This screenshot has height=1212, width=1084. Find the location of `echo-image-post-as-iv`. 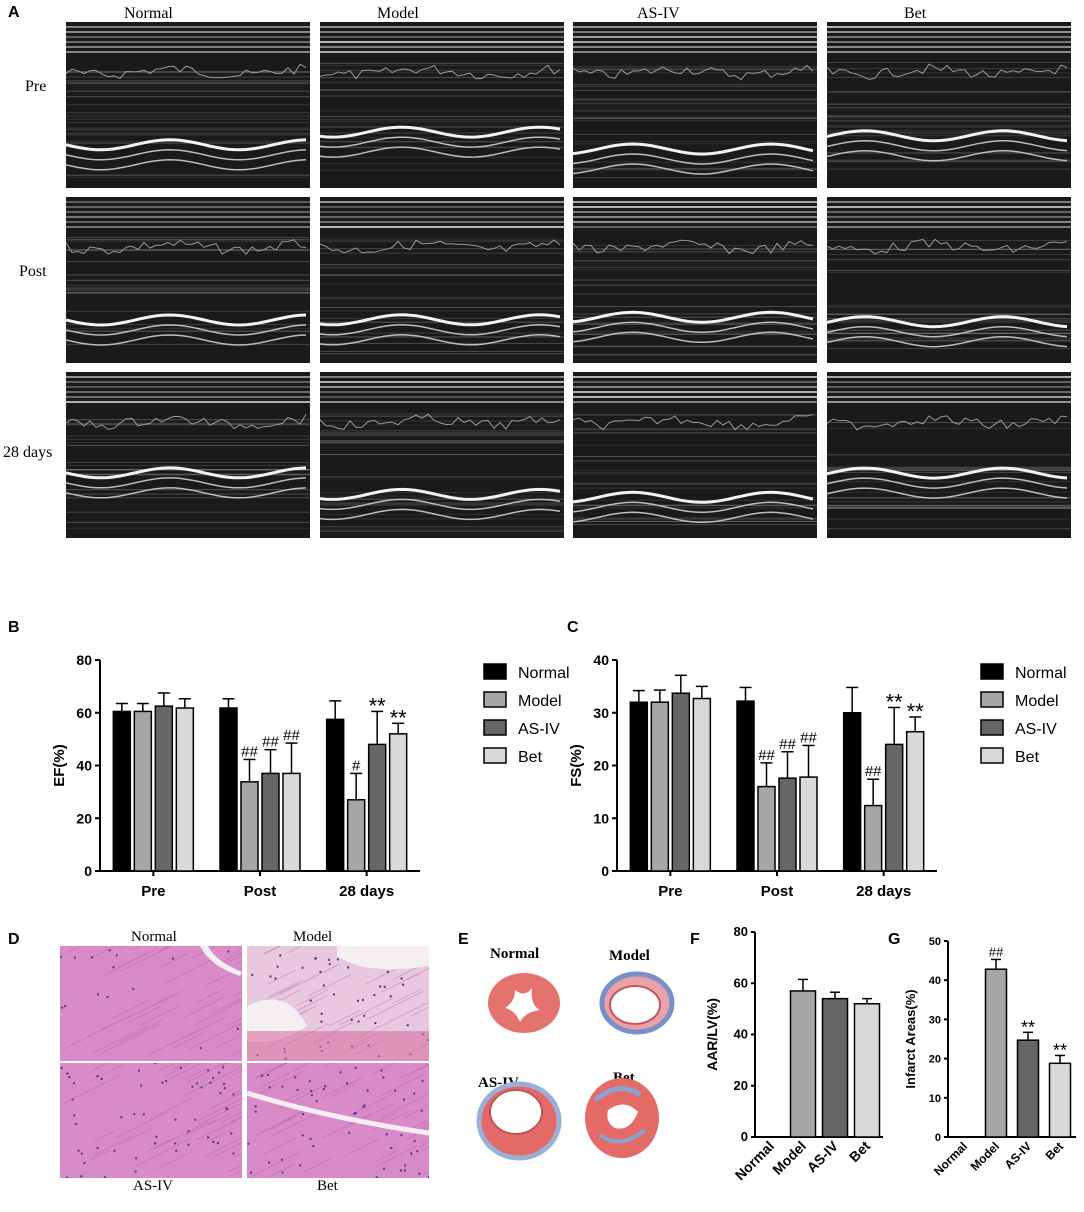

echo-image-post-as-iv is located at coordinates (695, 280).